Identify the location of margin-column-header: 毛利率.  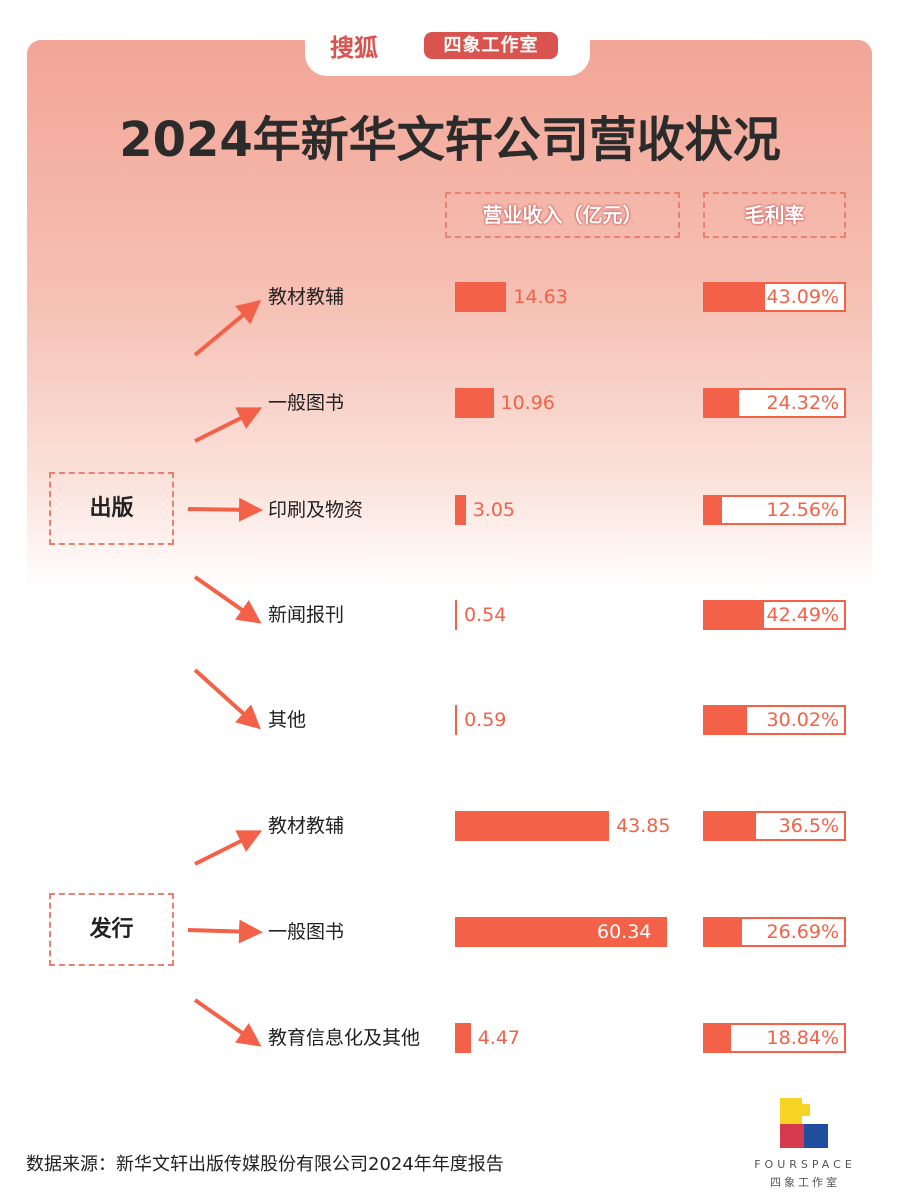
(774, 215).